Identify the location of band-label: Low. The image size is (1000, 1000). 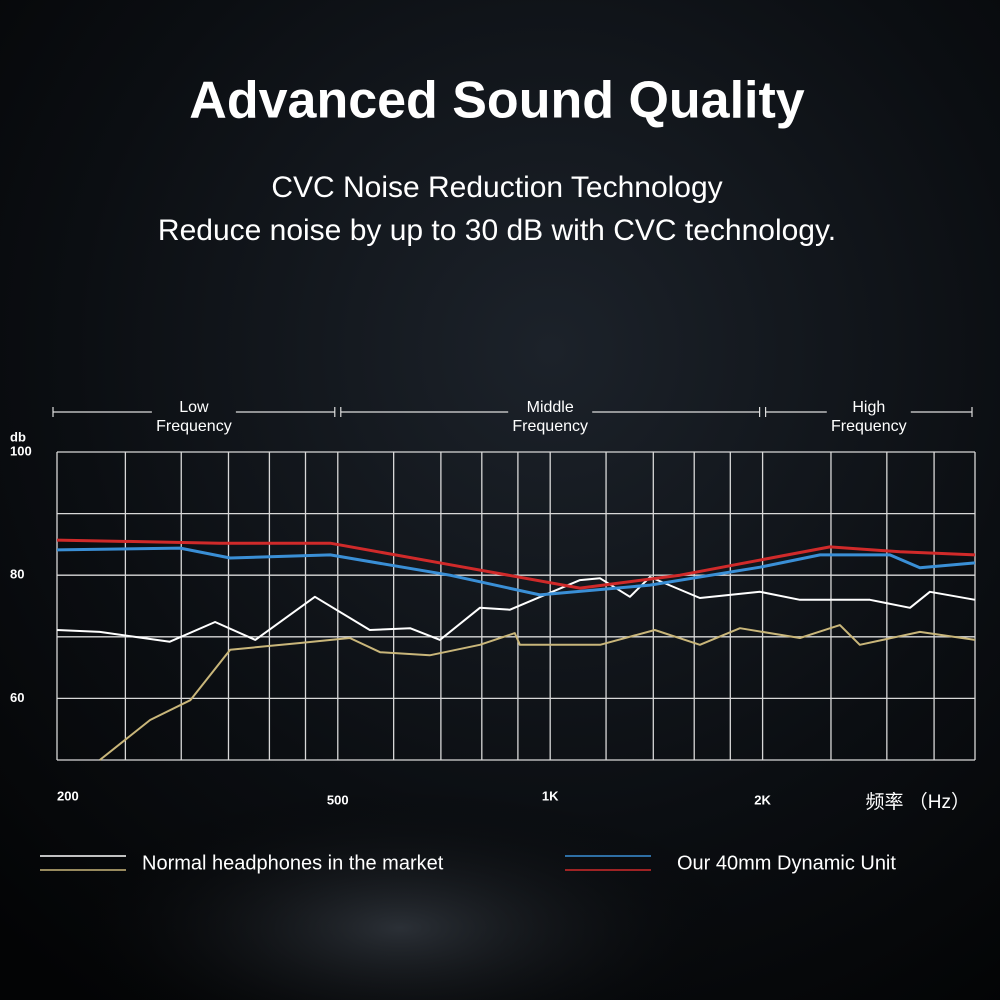
(194, 407).